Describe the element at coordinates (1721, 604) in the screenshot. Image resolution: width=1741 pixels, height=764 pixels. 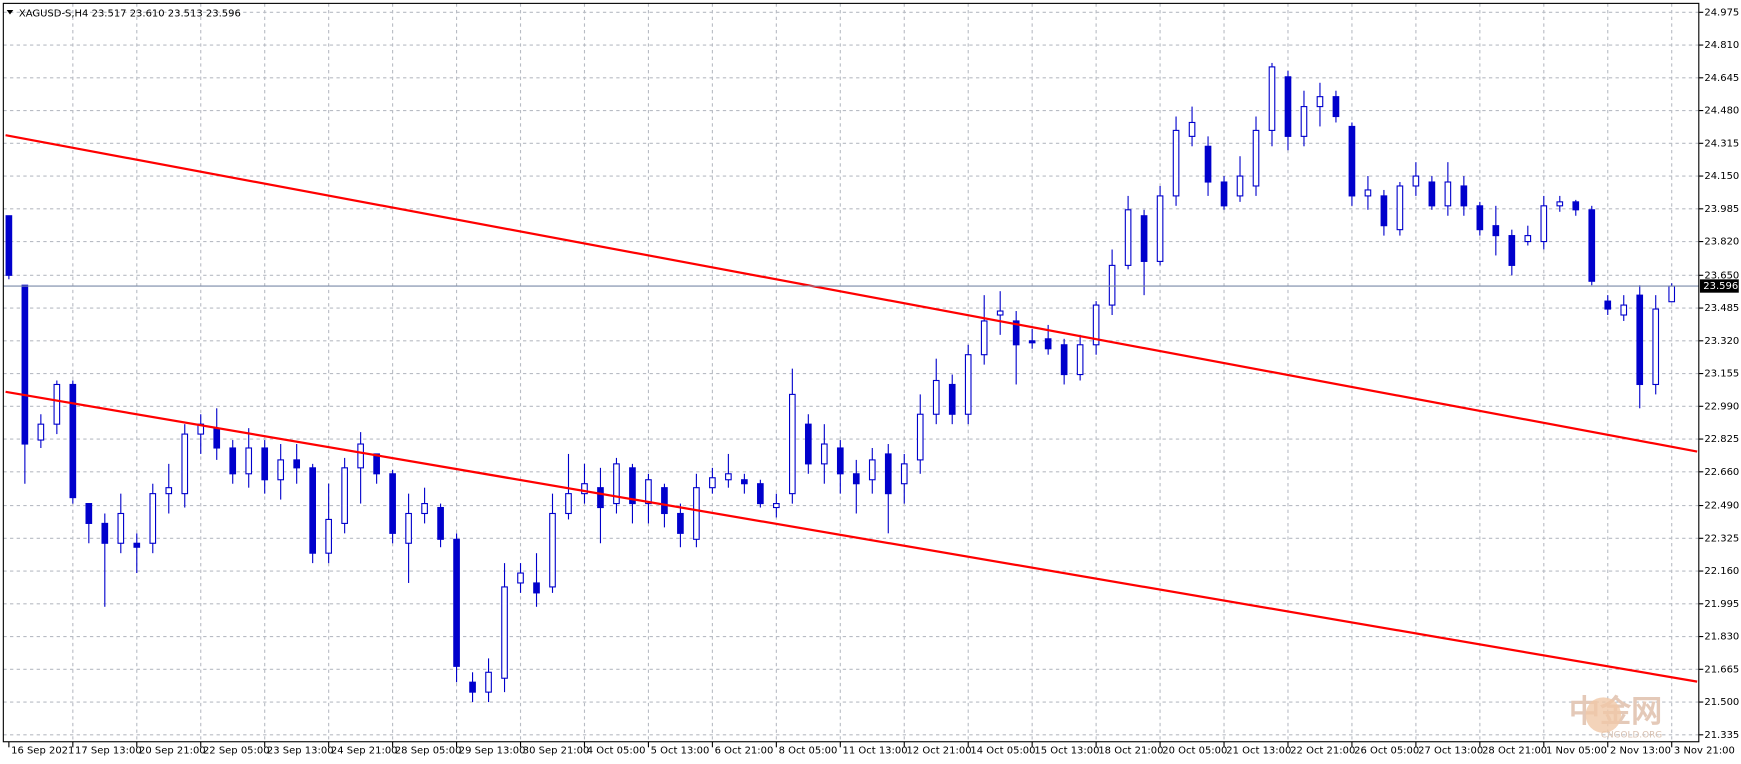
I see `y-tick-label: 21.995` at that location.